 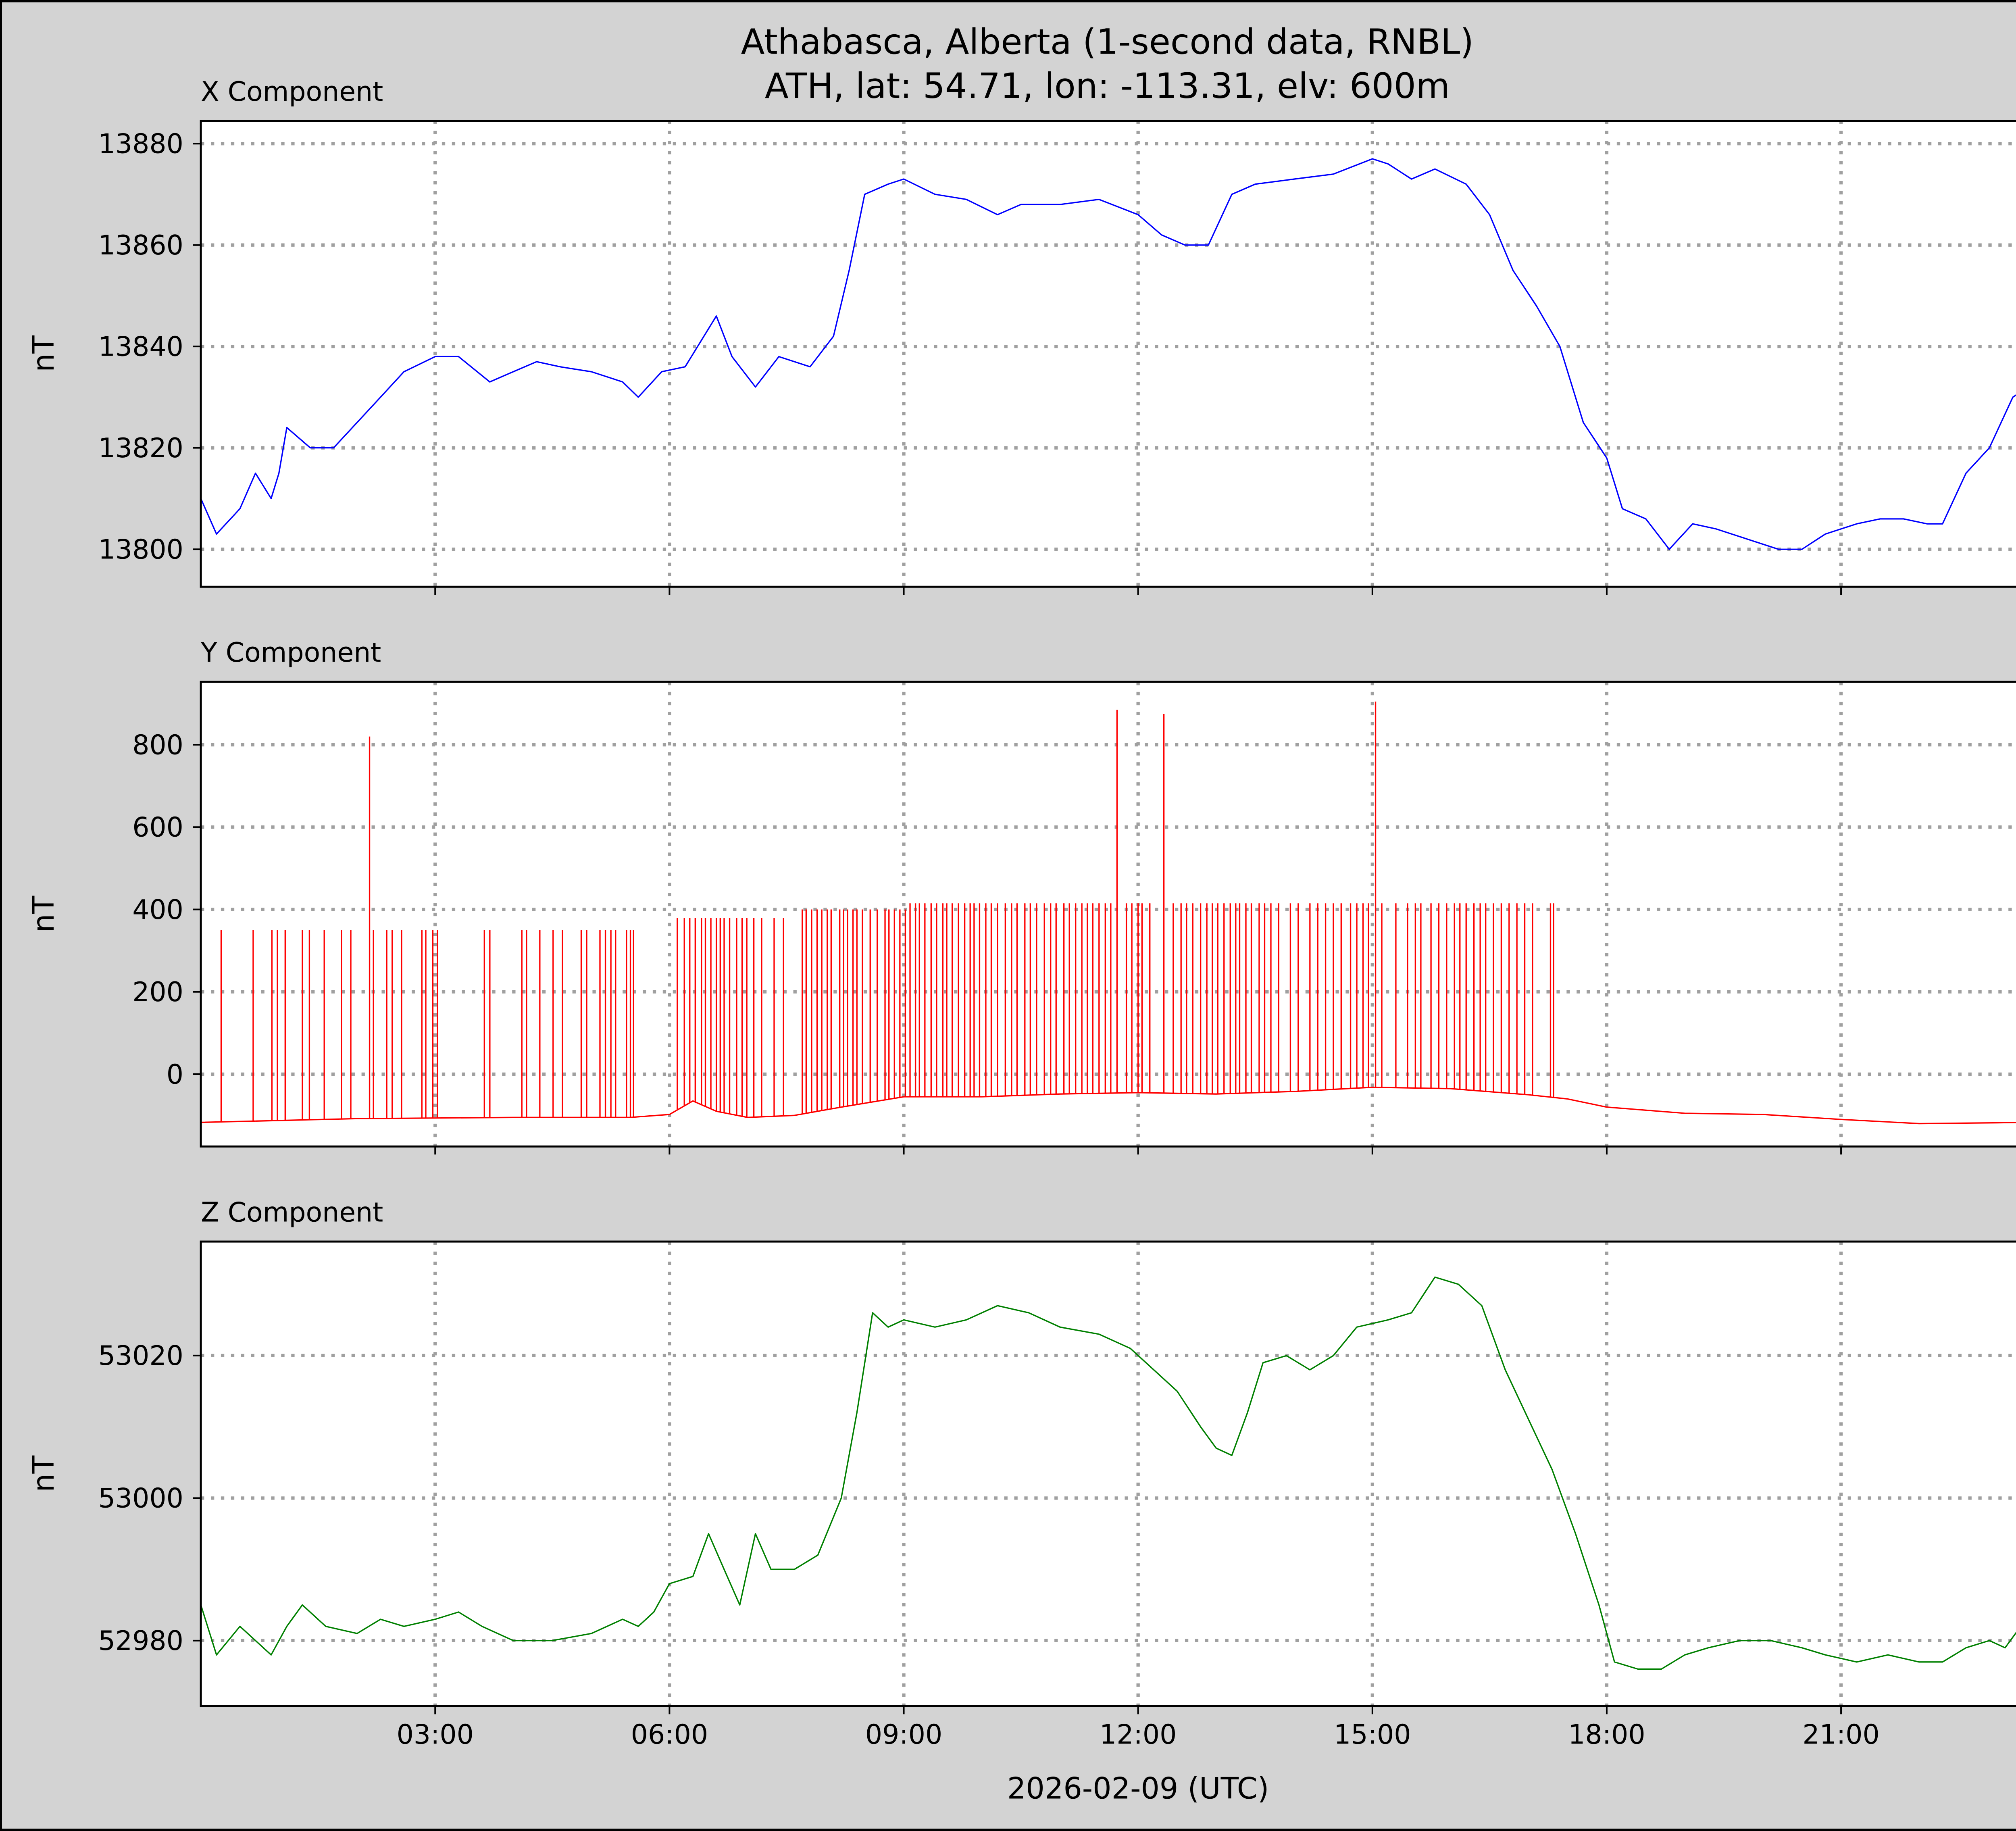 I want to click on y-tick-label: 53020, so click(x=141, y=1355).